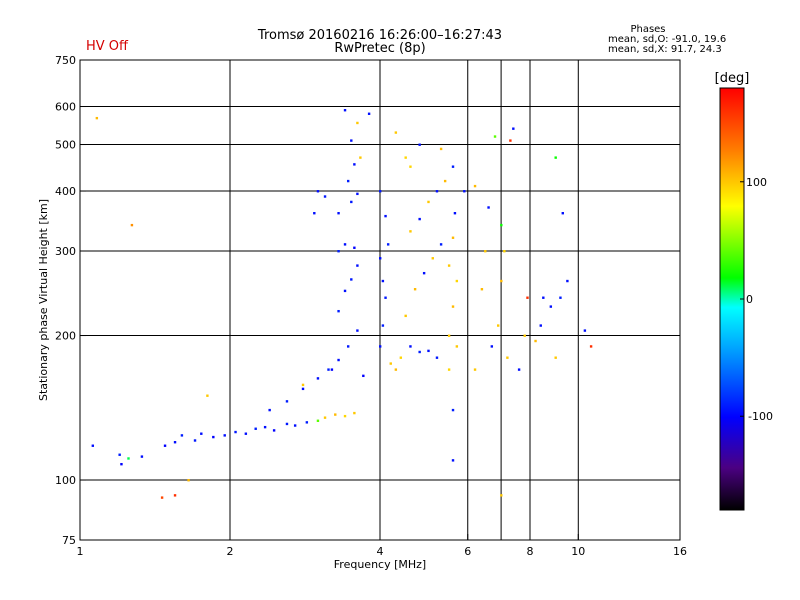 The image size is (800, 600). What do you see at coordinates (756, 182) in the screenshot?
I see `colorbar-tick-label: 100` at bounding box center [756, 182].